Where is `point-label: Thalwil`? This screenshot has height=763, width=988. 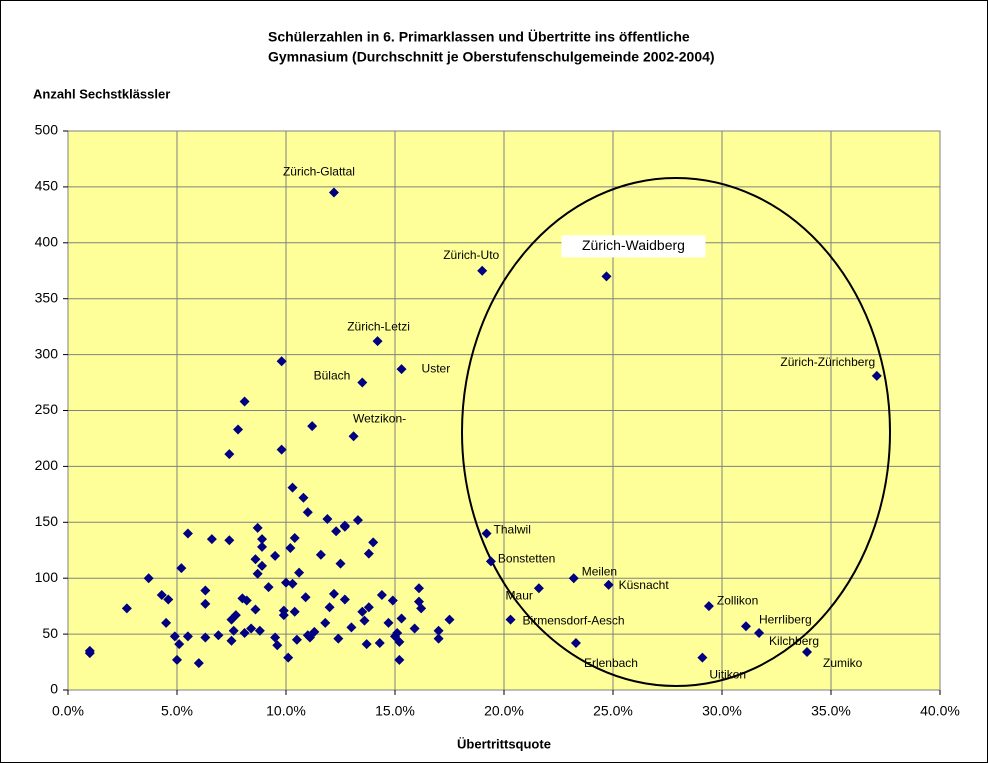
point-label: Thalwil is located at coordinates (512, 530).